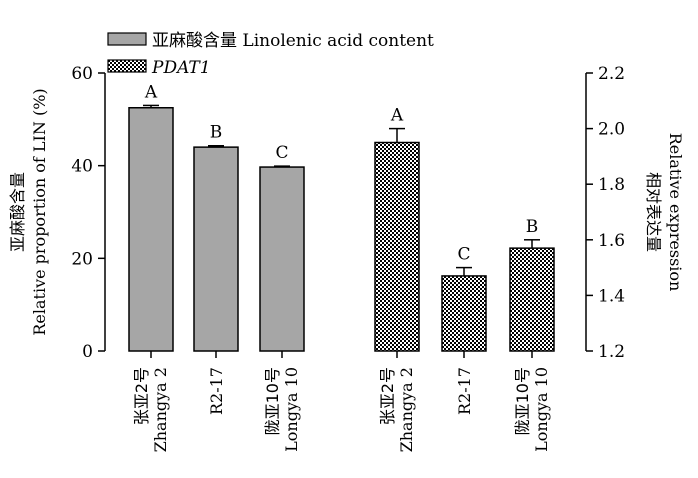 The height and width of the screenshot is (478, 698). I want to click on left-tick-label: 20, so click(82, 259).